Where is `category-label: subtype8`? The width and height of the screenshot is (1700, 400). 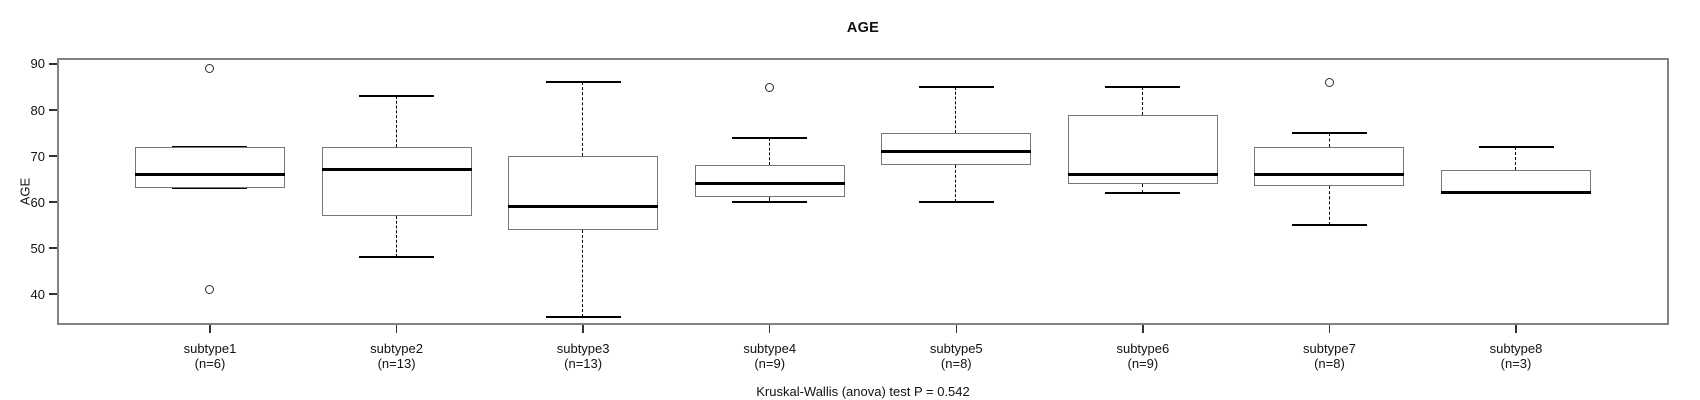 category-label: subtype8 is located at coordinates (1516, 348).